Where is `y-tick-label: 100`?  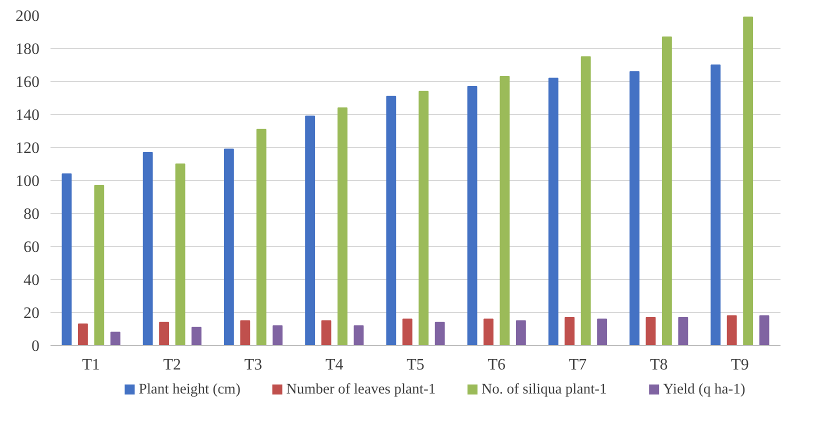
y-tick-label: 100 is located at coordinates (28, 181).